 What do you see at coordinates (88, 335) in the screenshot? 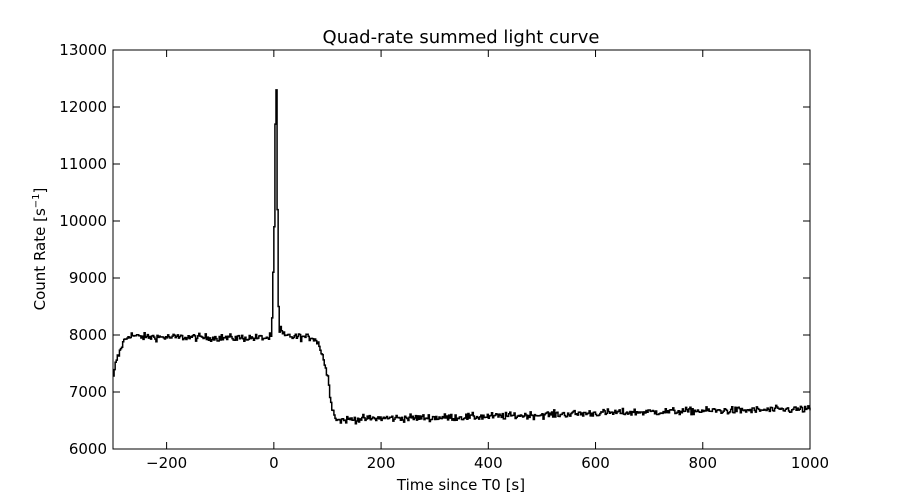
I see `y-tick-label: 8000` at bounding box center [88, 335].